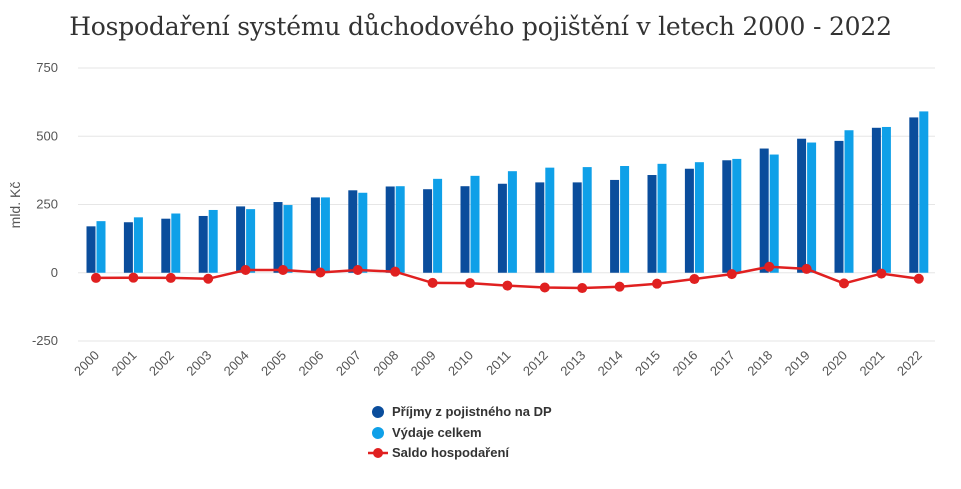  What do you see at coordinates (15, 205) in the screenshot?
I see `y-axis-label: mld. Kč` at bounding box center [15, 205].